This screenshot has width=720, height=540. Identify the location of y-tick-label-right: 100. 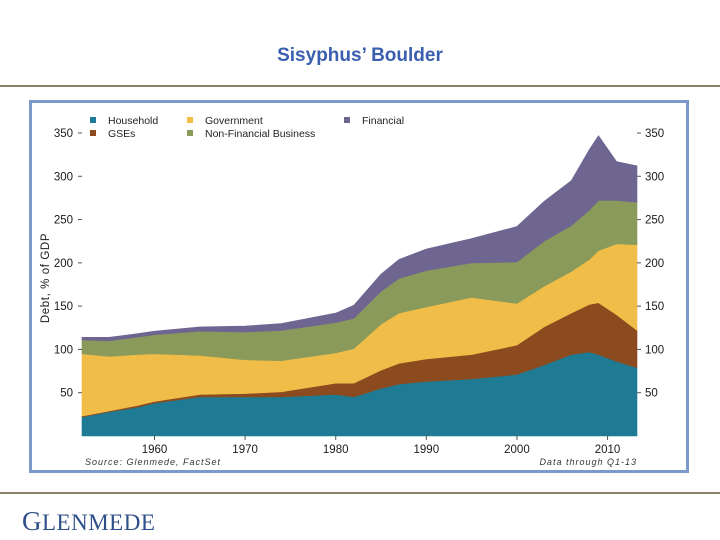
(654, 350).